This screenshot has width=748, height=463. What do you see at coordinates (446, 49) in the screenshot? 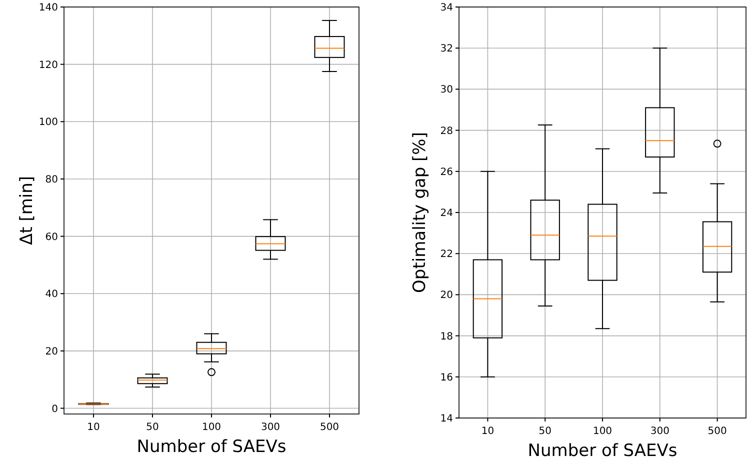
I see `y-tick-label: 32` at bounding box center [446, 49].